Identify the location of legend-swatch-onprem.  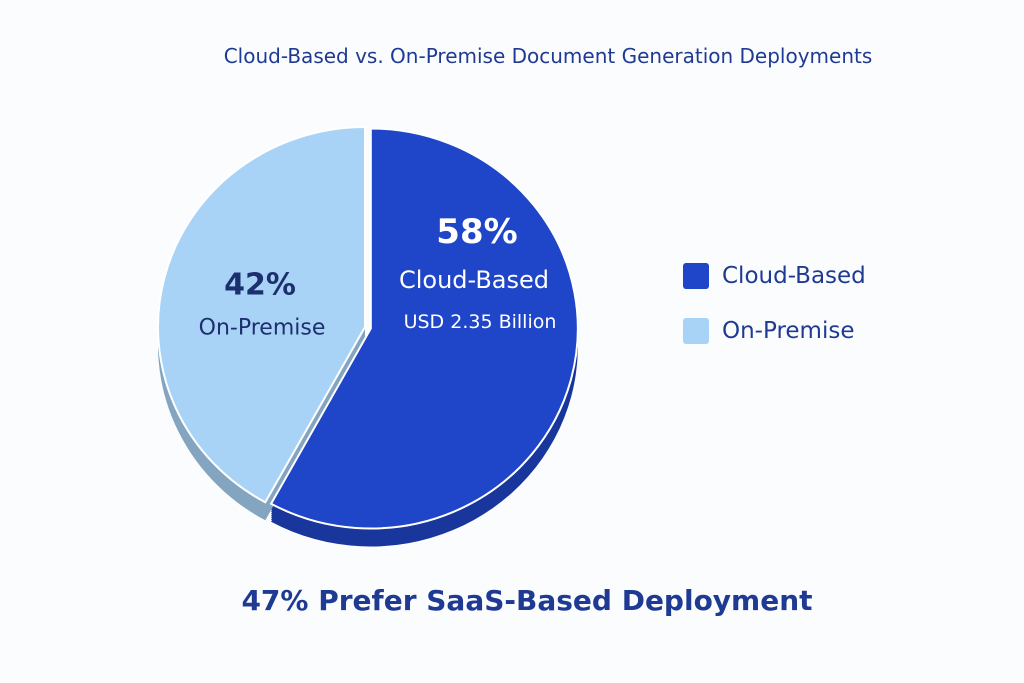
(696, 331).